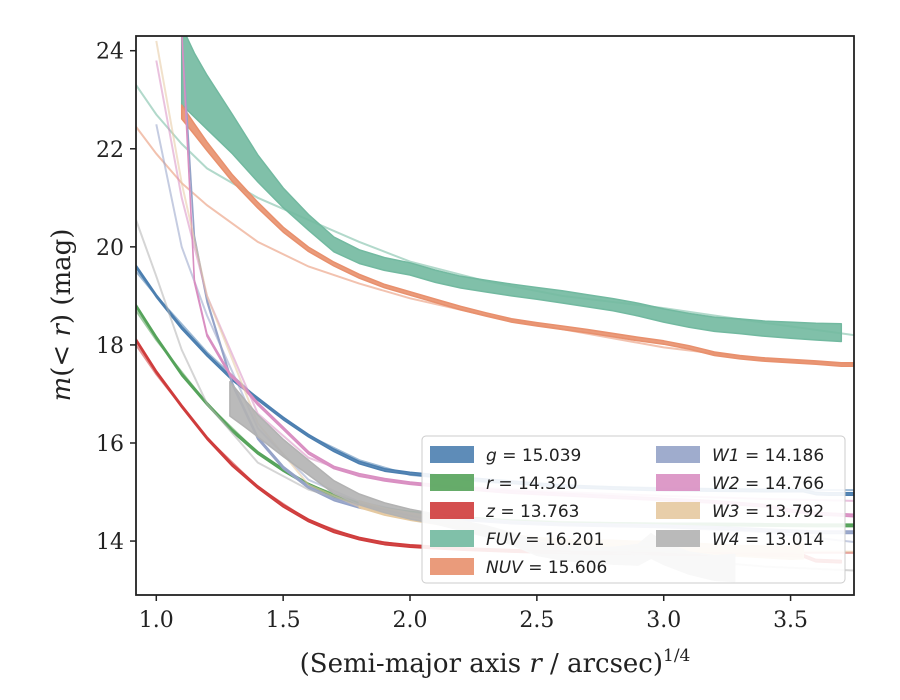  I want to click on legend-swatch-w2, so click(678, 482).